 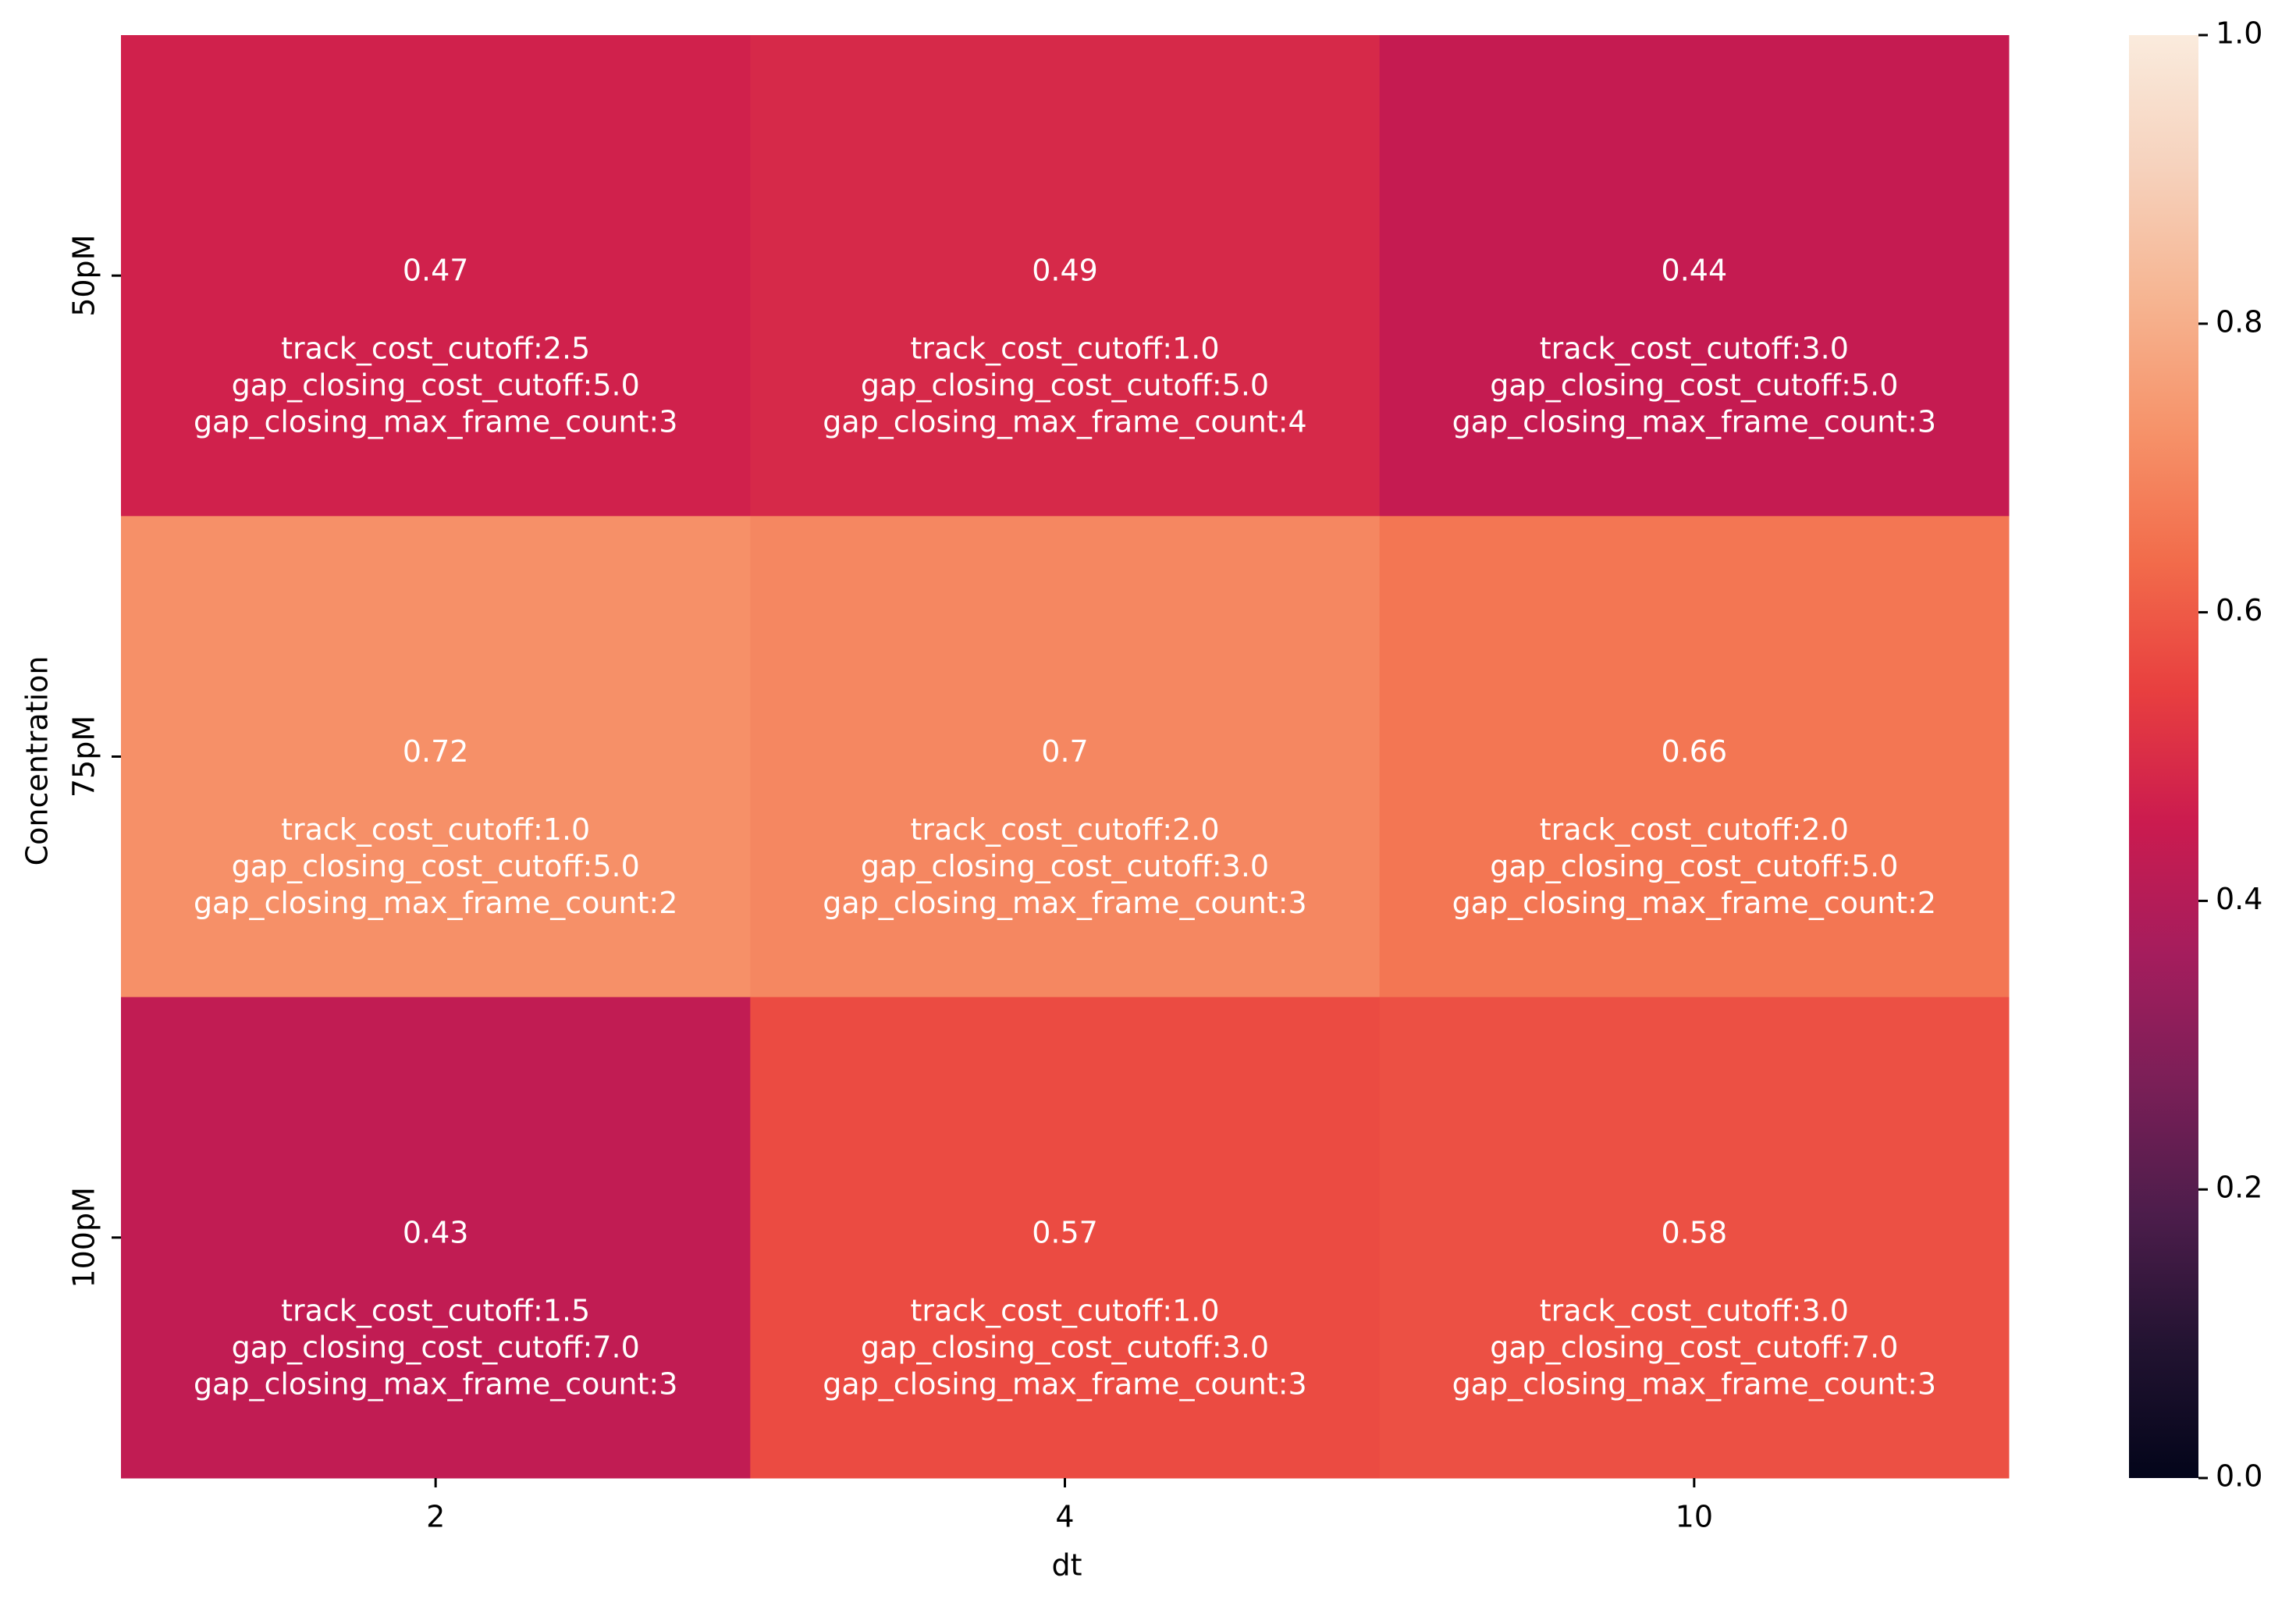 What do you see at coordinates (2239, 1188) in the screenshot?
I see `colorbar-tick-label: 0.2` at bounding box center [2239, 1188].